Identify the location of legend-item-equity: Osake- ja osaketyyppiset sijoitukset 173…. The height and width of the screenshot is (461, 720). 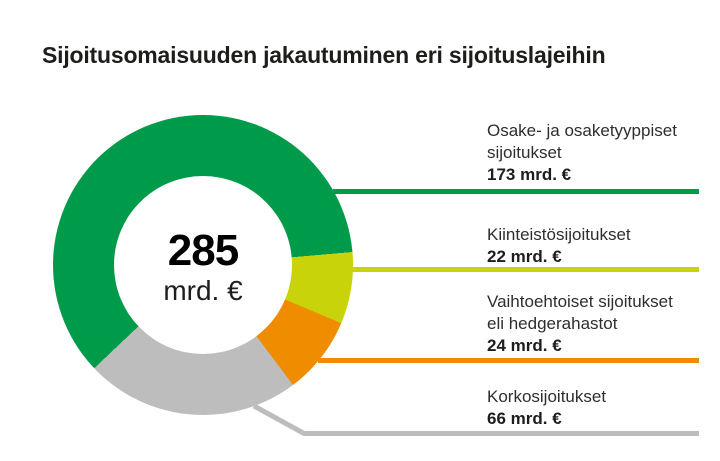
(597, 153).